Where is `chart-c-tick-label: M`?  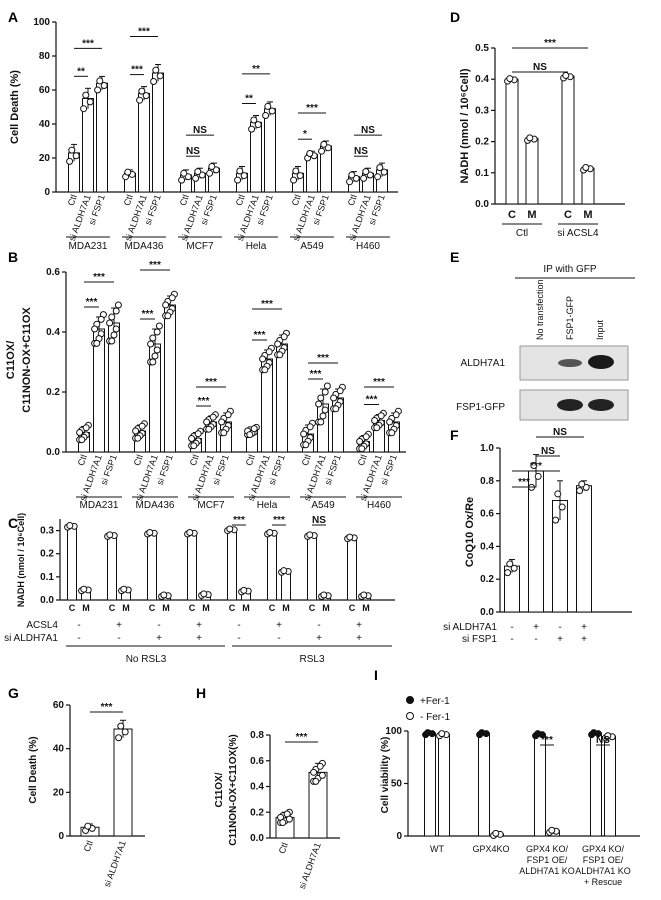 chart-c-tick-label: M is located at coordinates (166, 608).